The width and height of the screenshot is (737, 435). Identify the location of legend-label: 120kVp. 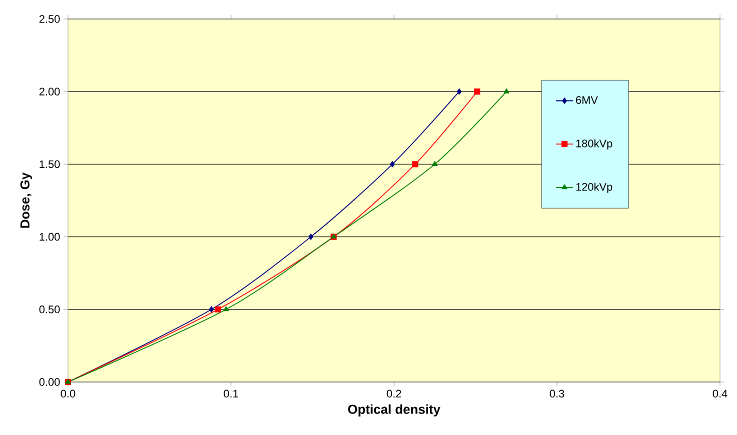
(594, 187).